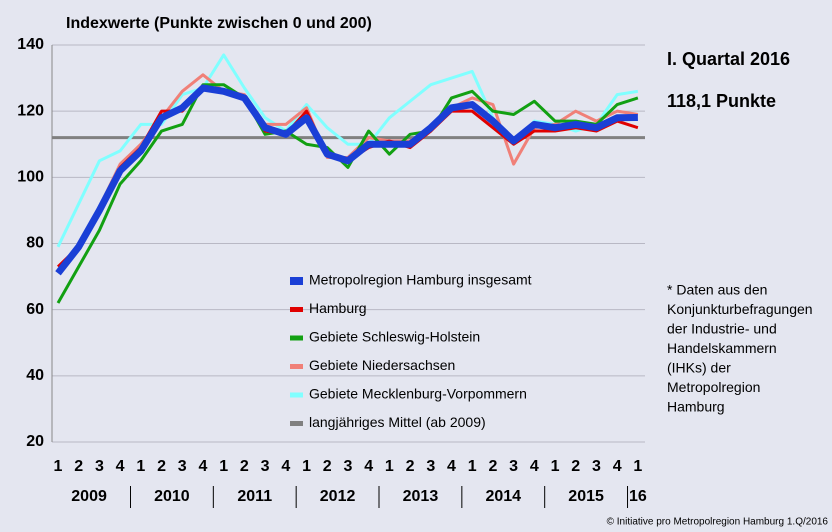 The image size is (832, 532). Describe the element at coordinates (35, 375) in the screenshot. I see `y-tick-label: 40` at that location.